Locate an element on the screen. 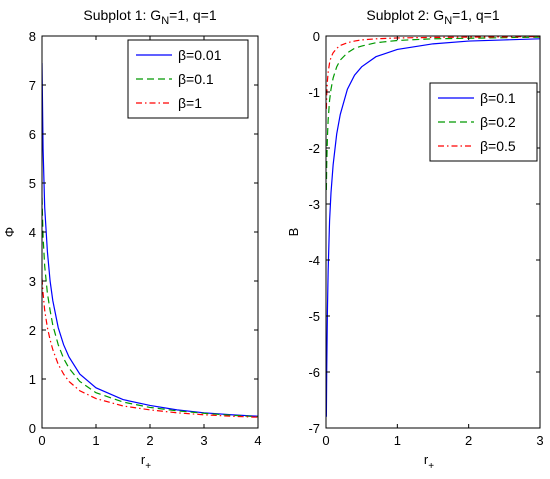  subplot1-title-subscript: N is located at coordinates (165, 21).